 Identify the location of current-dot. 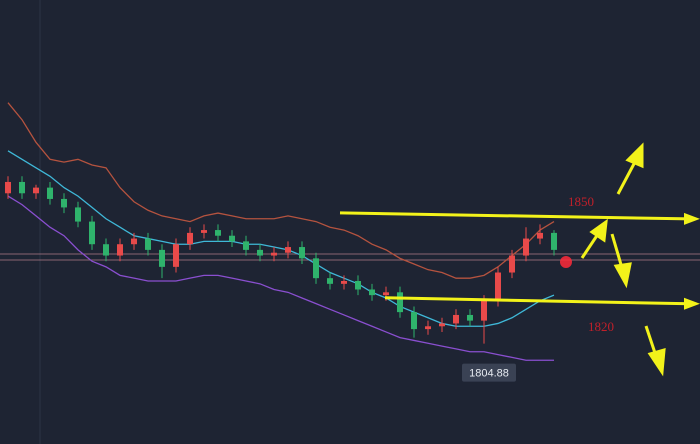
(566, 262).